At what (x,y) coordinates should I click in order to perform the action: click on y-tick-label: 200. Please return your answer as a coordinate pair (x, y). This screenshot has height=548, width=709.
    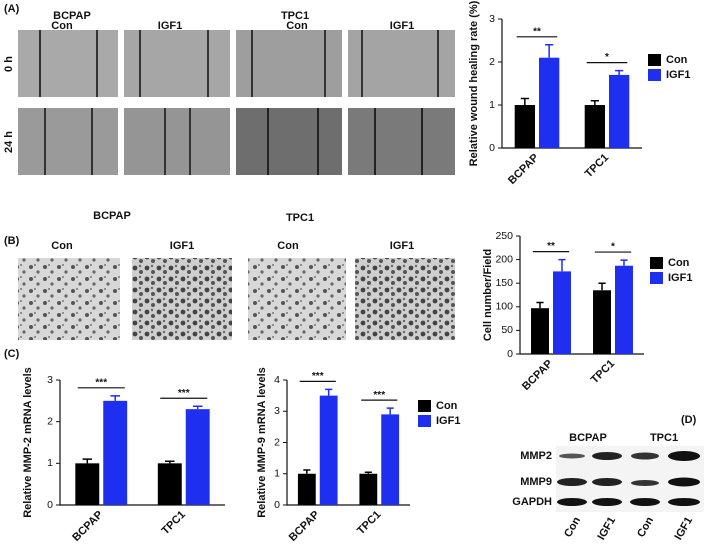
    Looking at the image, I should click on (504, 259).